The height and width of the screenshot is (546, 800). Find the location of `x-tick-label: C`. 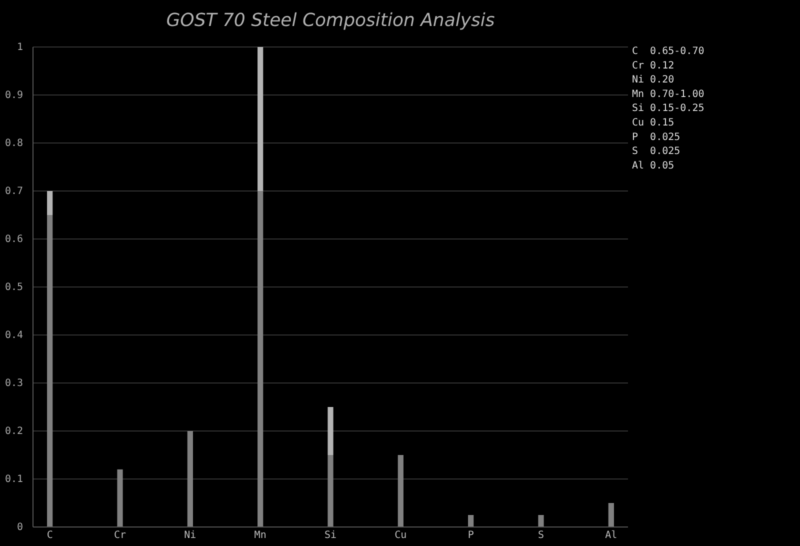

x-tick-label: C is located at coordinates (49, 535).